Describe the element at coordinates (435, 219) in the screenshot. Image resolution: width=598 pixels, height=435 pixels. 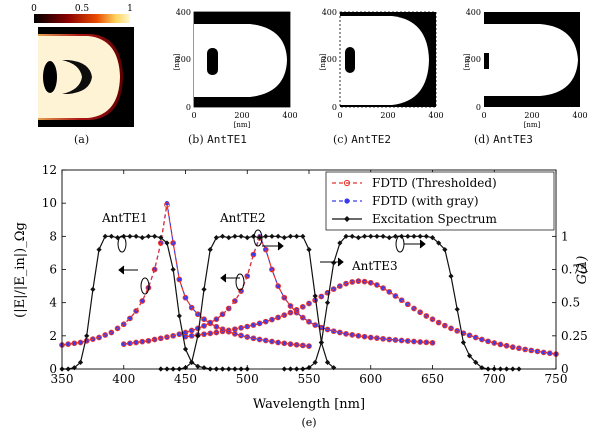
I see `legend-label-excitation: Excitation Spectrum` at that location.